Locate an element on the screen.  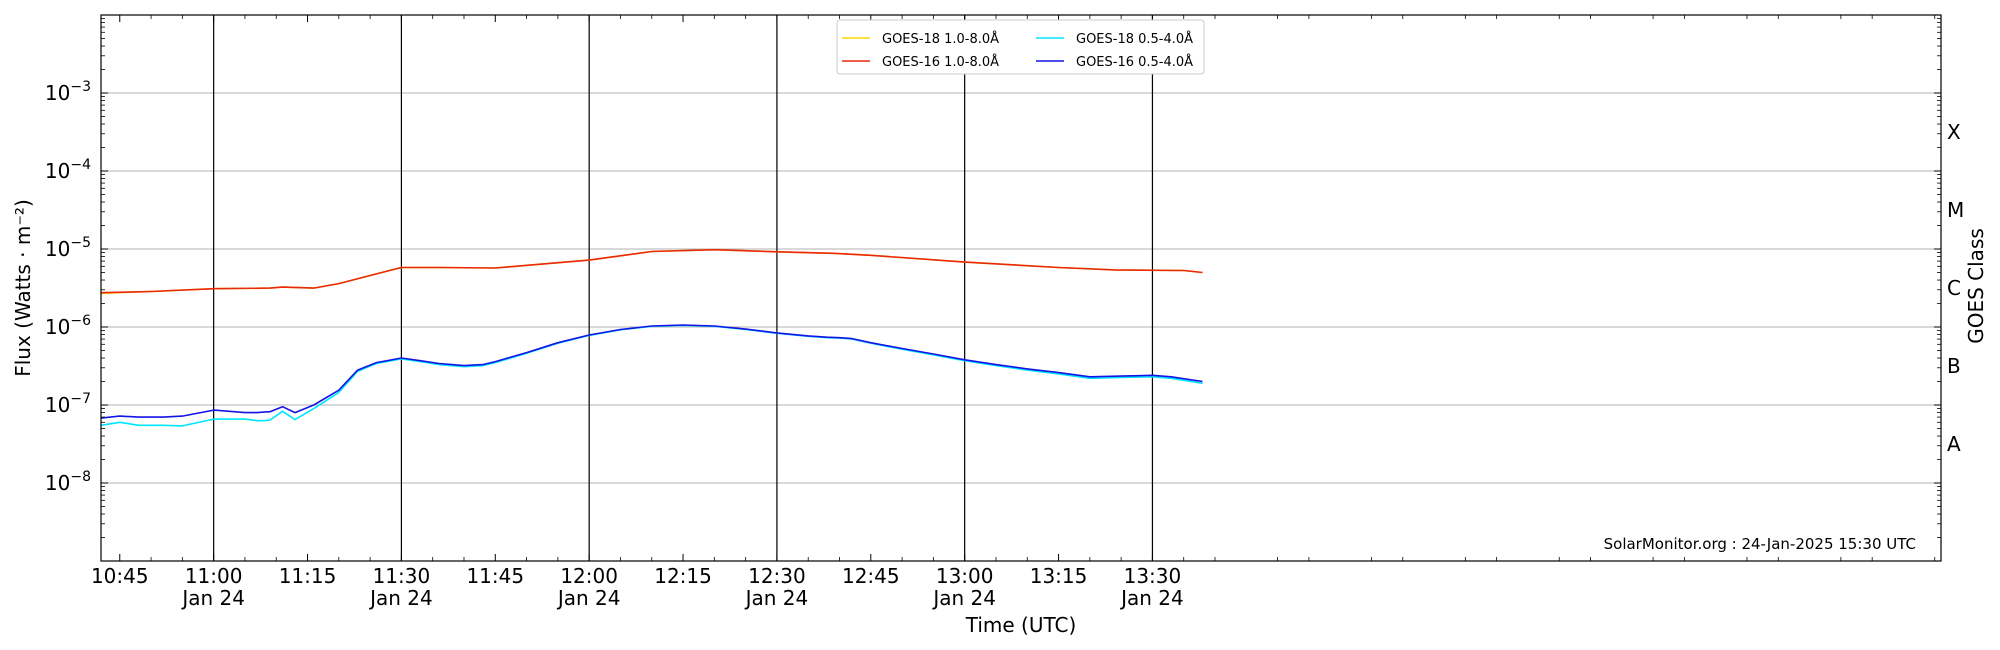
y-axis-title: Flux (Watts · m⁻²) is located at coordinates (23, 288).